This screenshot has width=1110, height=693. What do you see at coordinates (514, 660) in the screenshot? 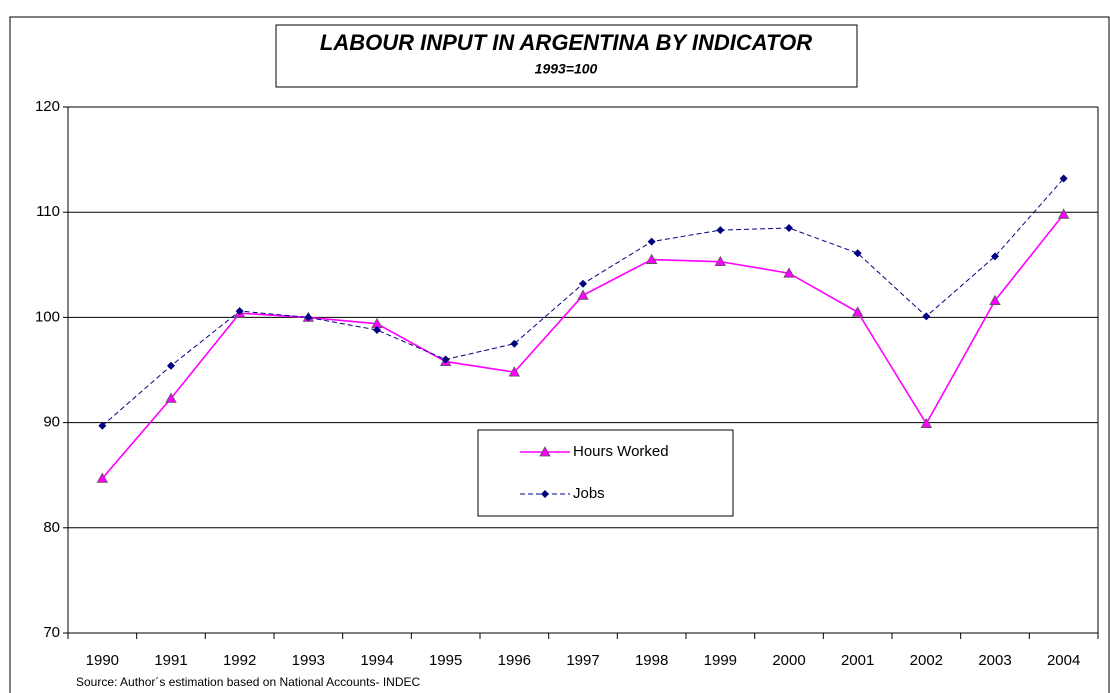
I see `x-tick-label: 1996` at bounding box center [514, 660].